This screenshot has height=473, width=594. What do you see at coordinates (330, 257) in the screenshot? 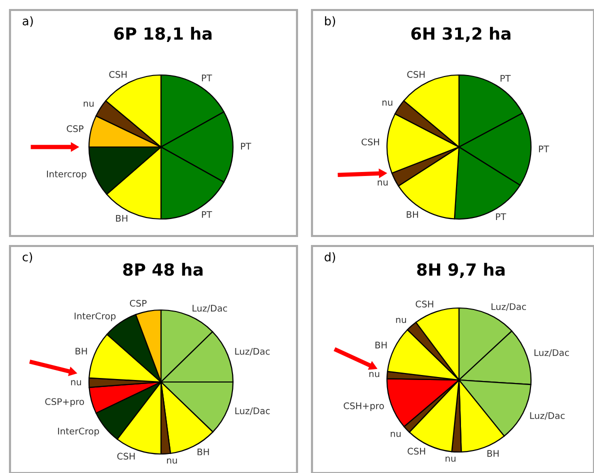
I see `text: d)` at bounding box center [330, 257].